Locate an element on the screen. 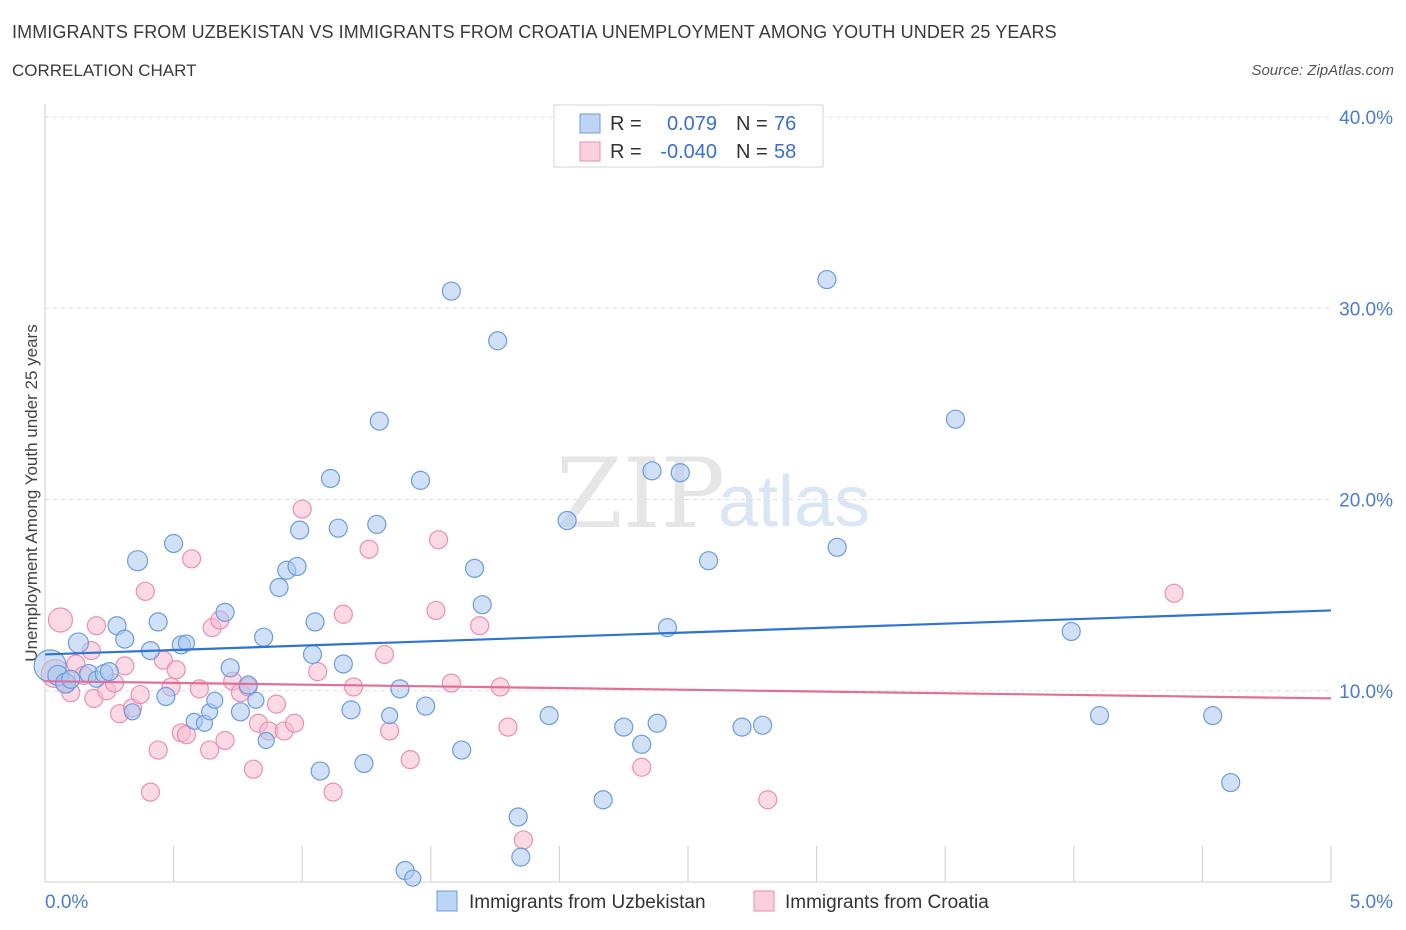  trend-lines is located at coordinates (688, 654).